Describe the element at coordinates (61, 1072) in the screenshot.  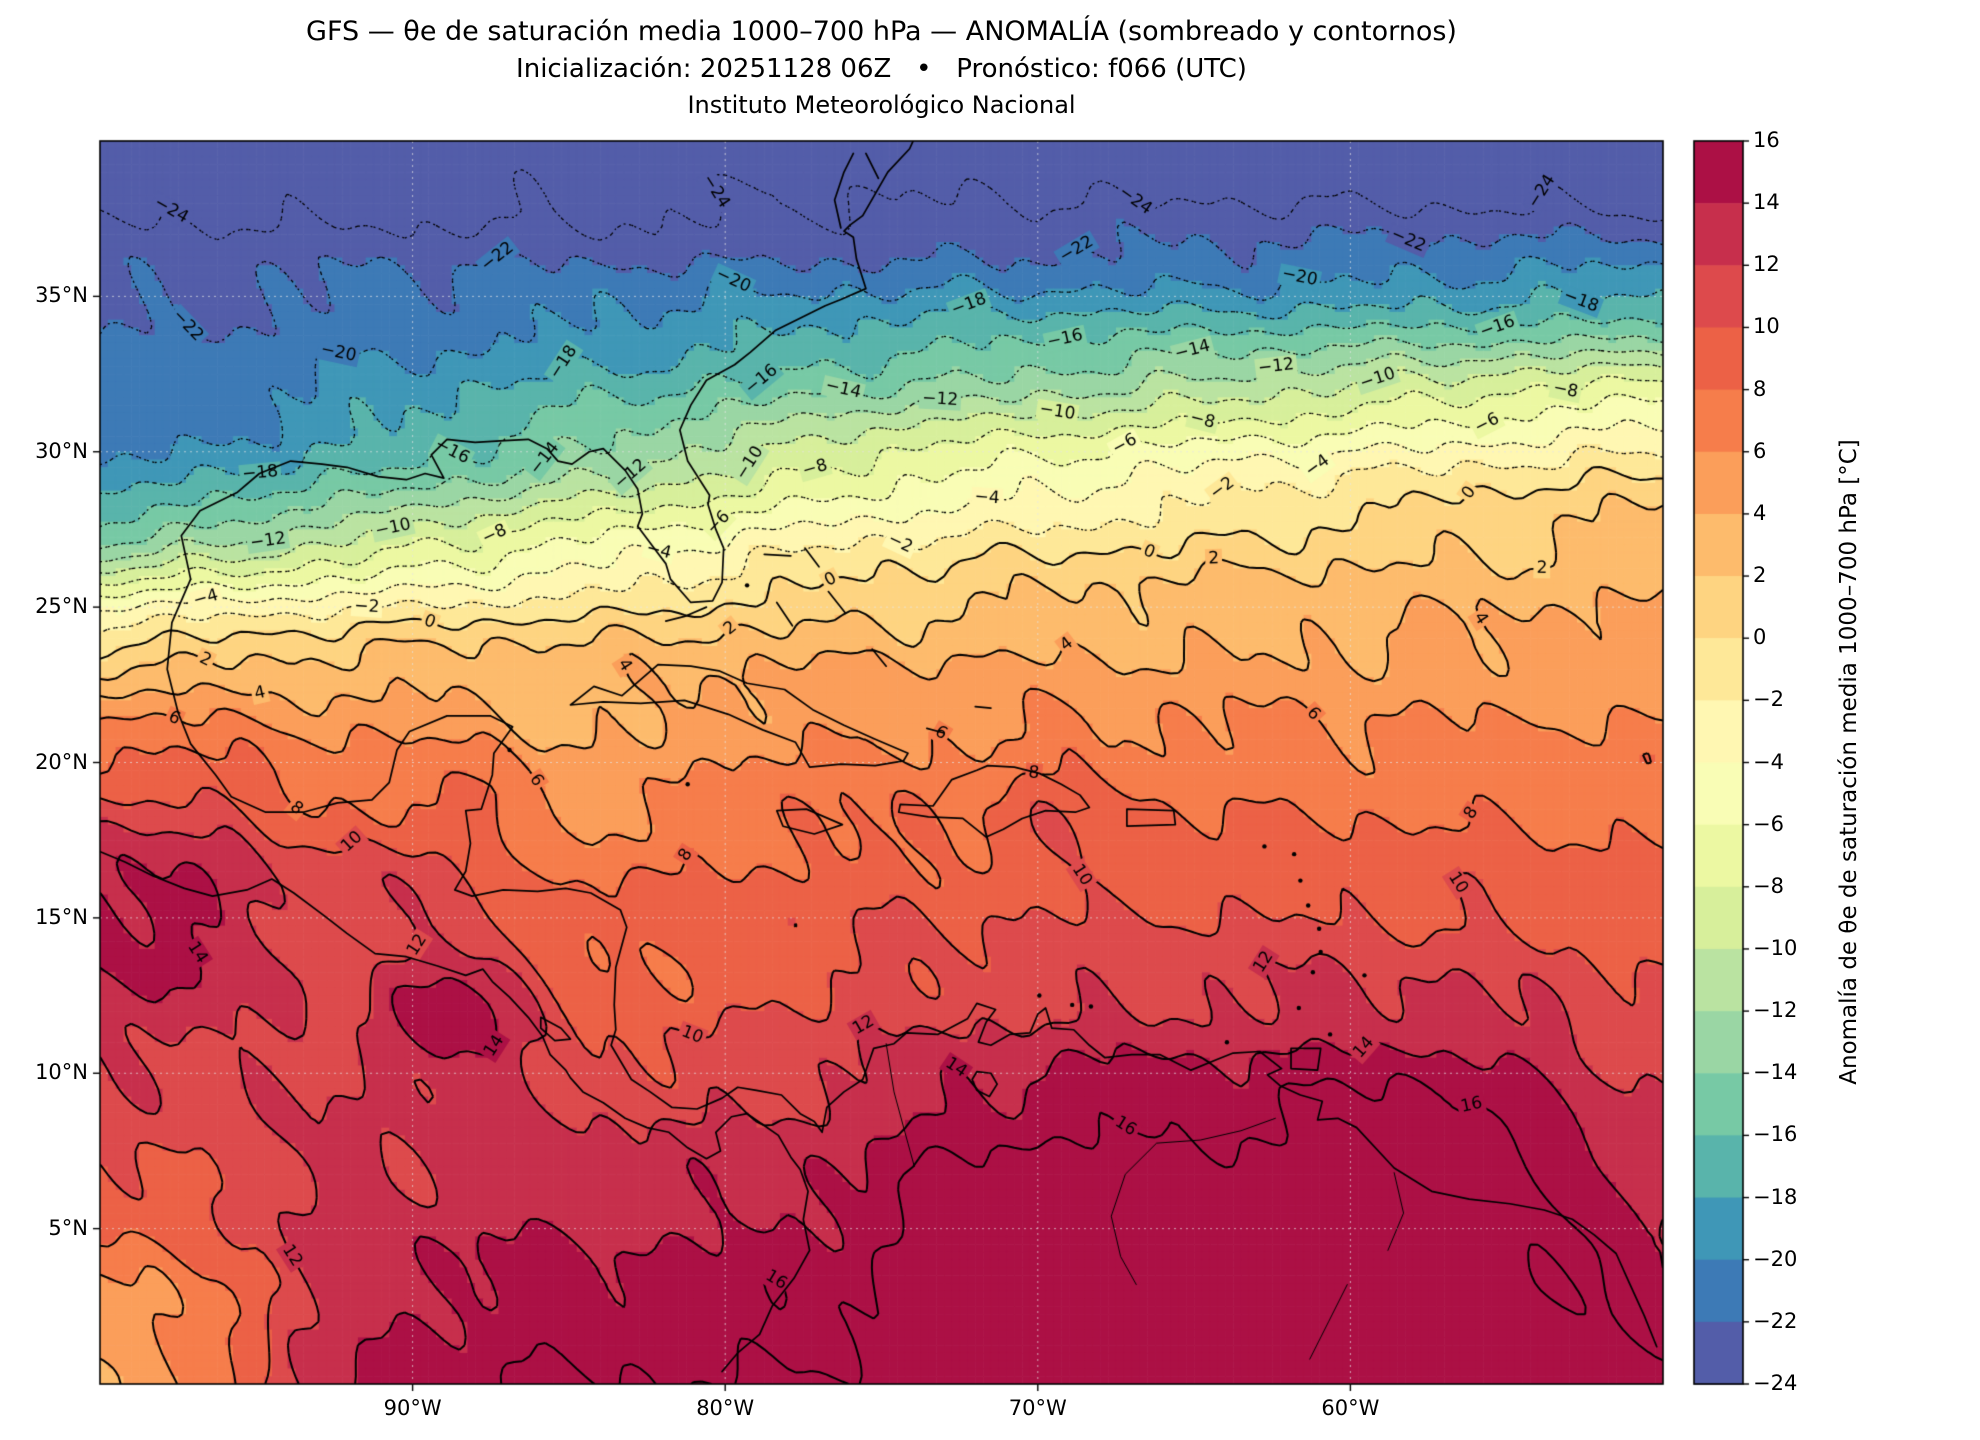
I see `y-axis-tick: 10°N` at that location.